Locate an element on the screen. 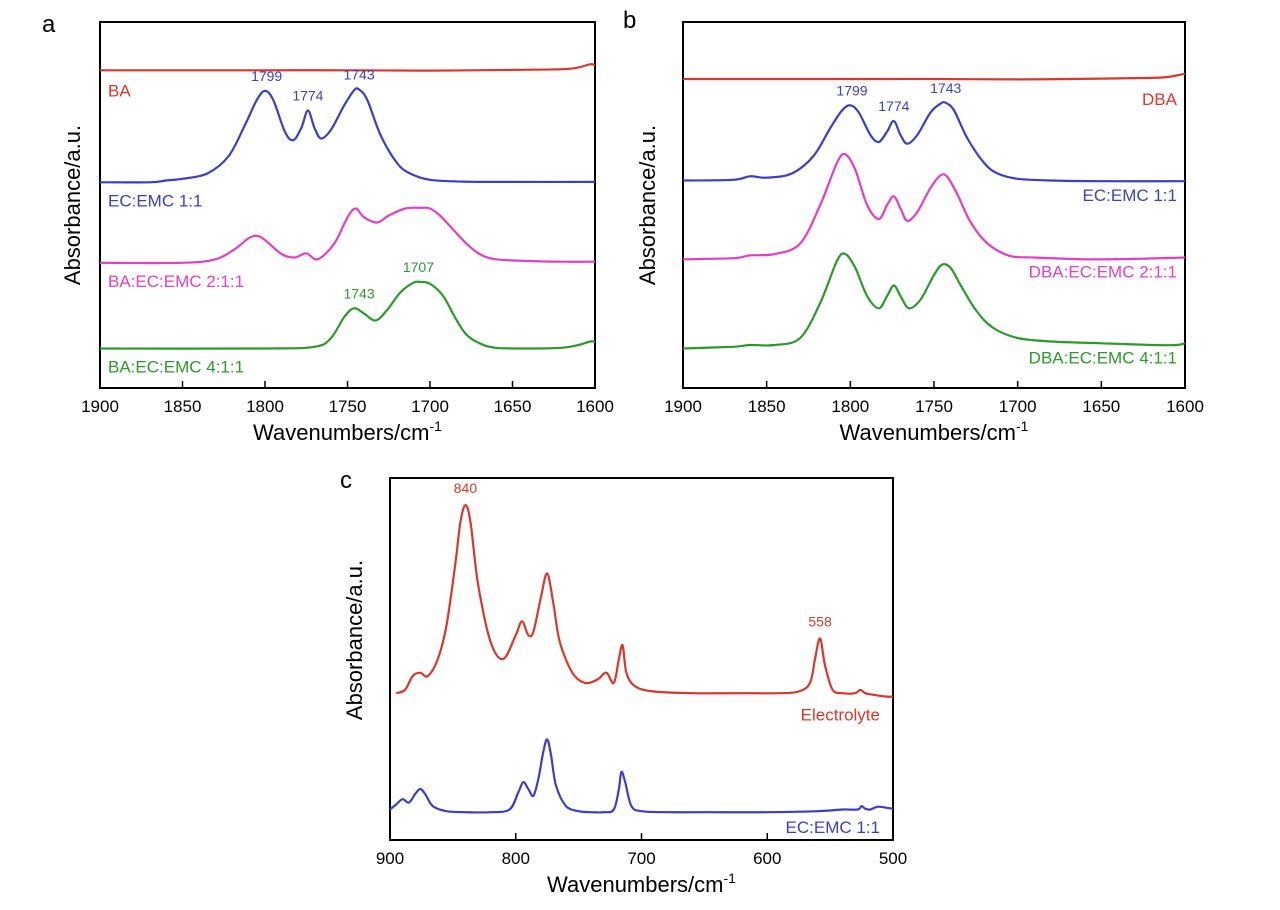 This screenshot has height=910, width=1280. series-label: DBA:EC:EMC 2:1:1 is located at coordinates (1103, 272).